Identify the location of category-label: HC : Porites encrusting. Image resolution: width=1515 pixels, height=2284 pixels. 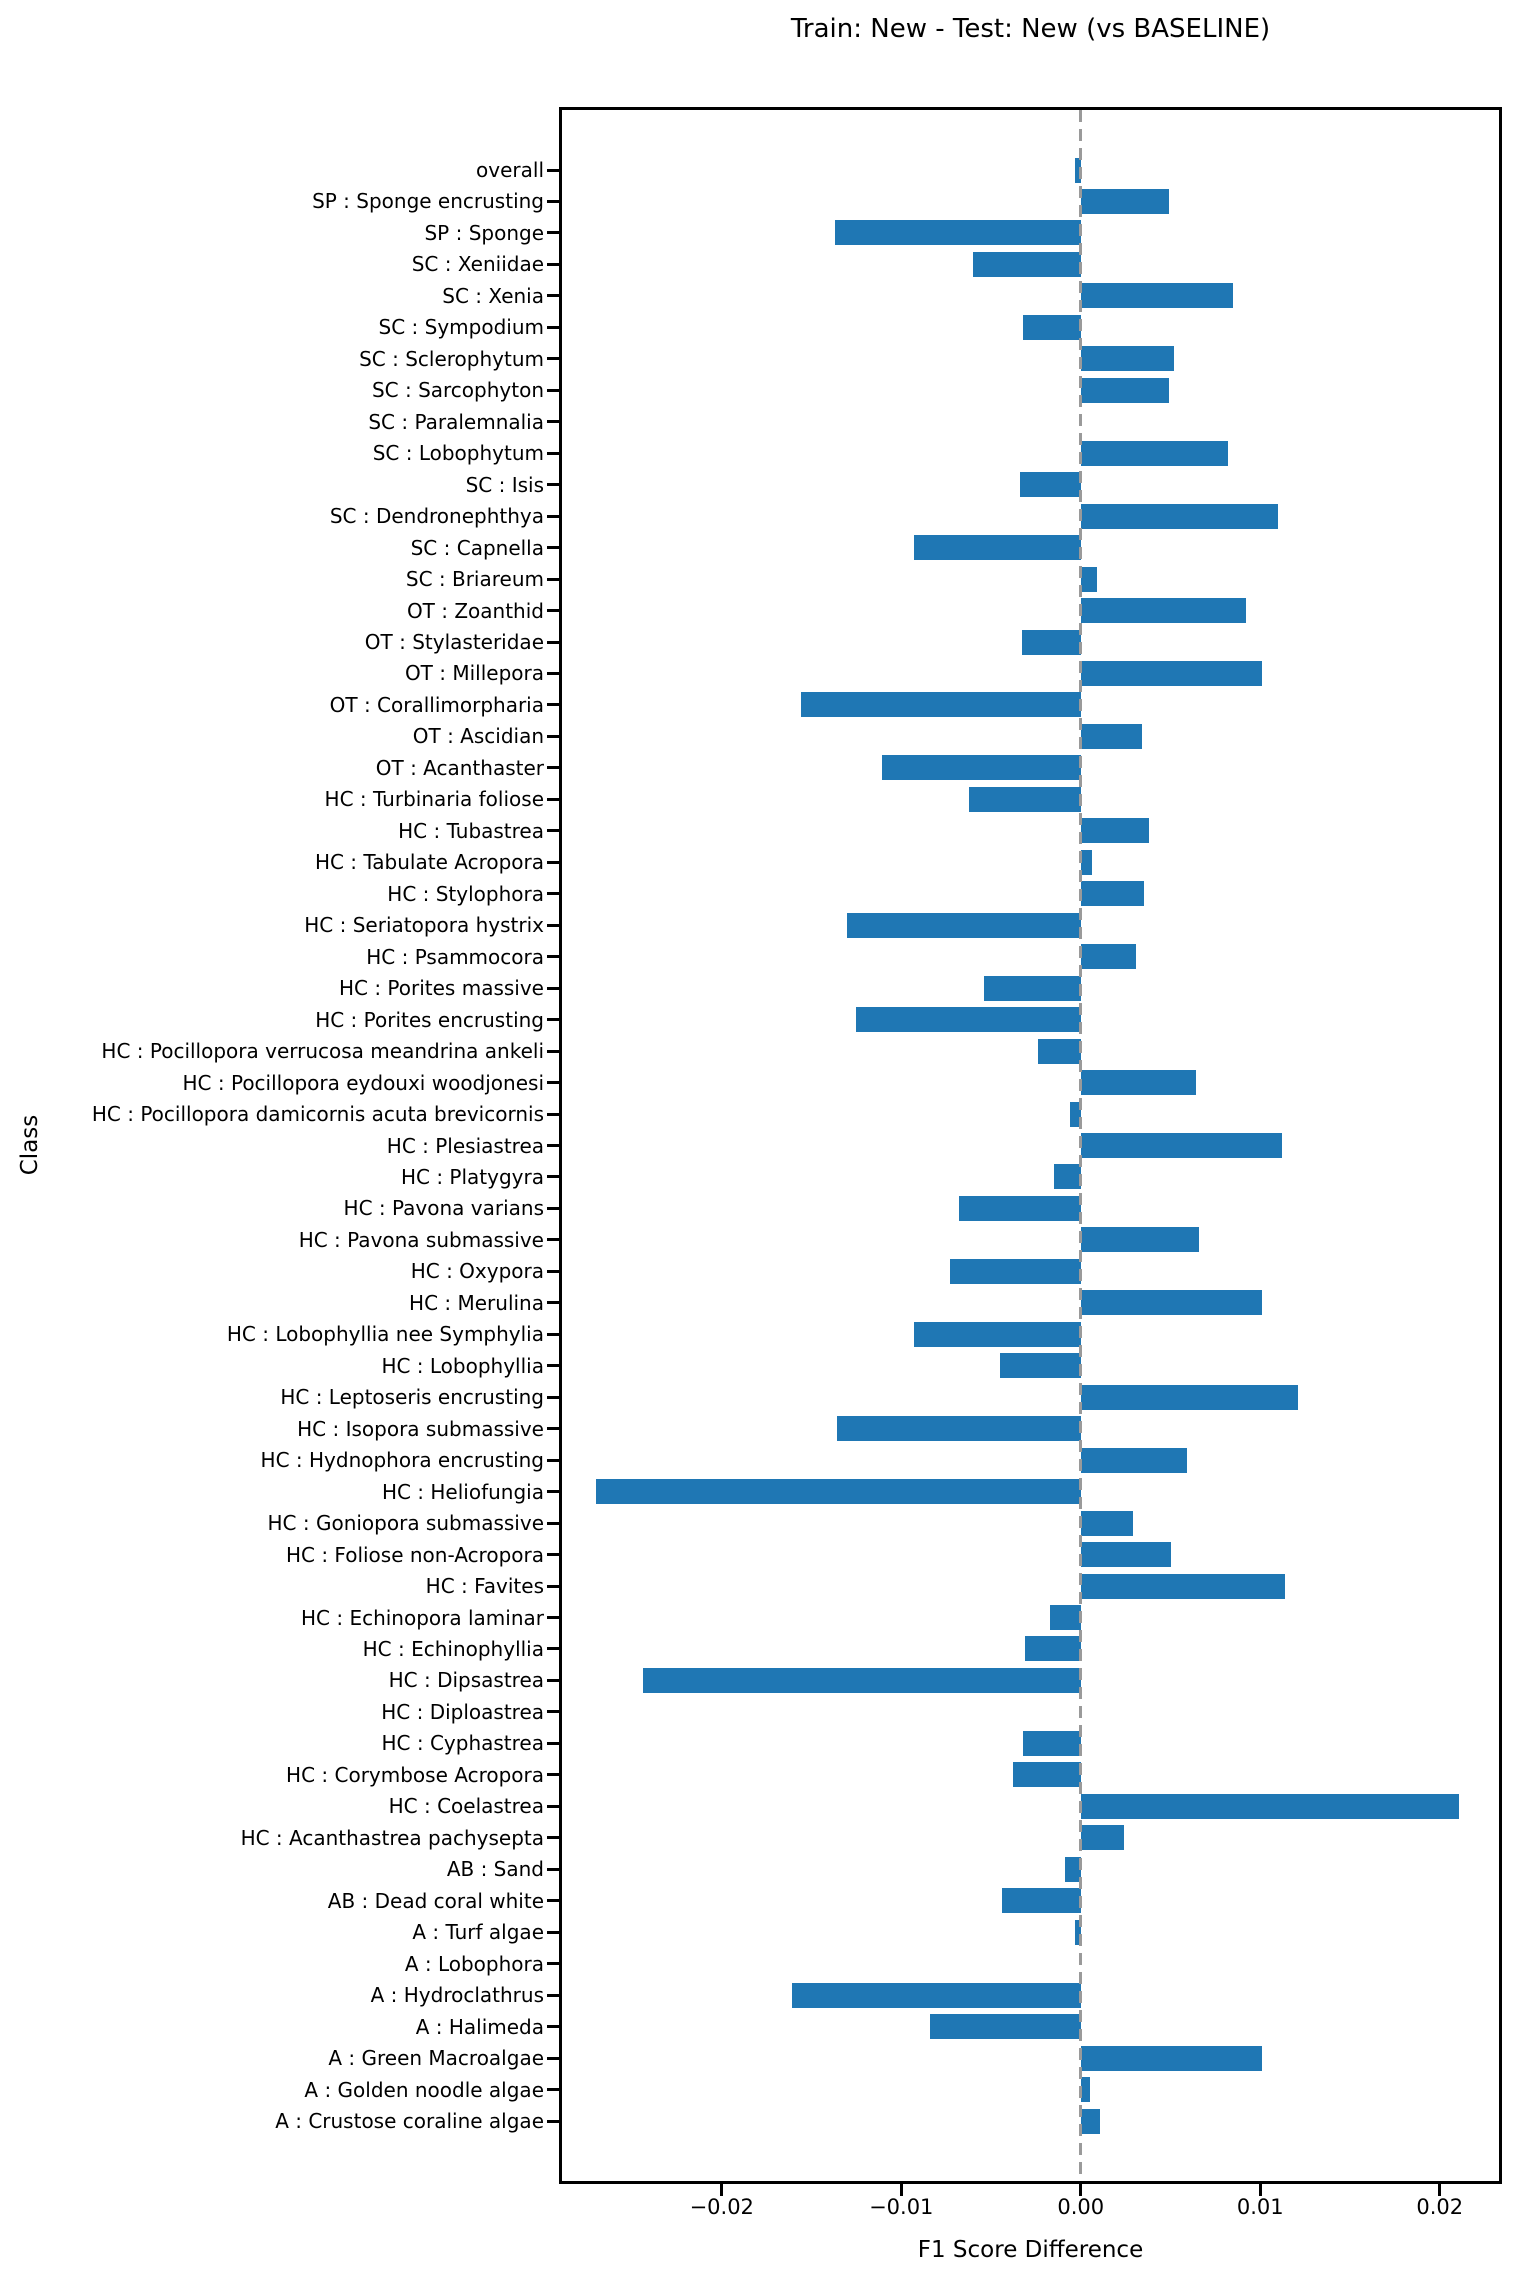
(429, 1019).